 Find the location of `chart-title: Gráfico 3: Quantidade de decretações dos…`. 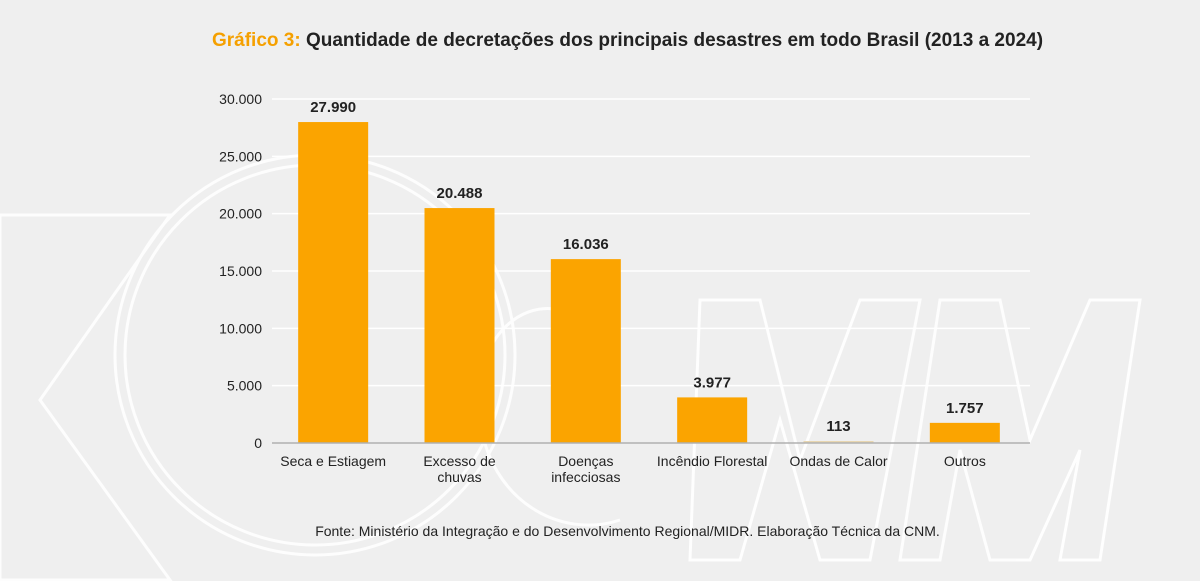

chart-title: Gráfico 3: Quantidade de decretações dos… is located at coordinates (600, 41).